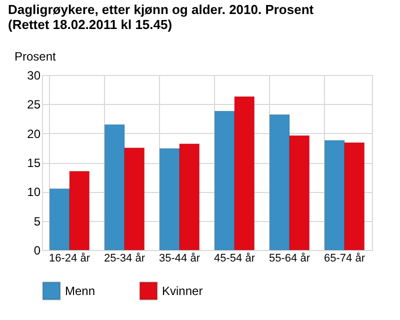  I want to click on y-tick-label: 20, so click(34, 133).